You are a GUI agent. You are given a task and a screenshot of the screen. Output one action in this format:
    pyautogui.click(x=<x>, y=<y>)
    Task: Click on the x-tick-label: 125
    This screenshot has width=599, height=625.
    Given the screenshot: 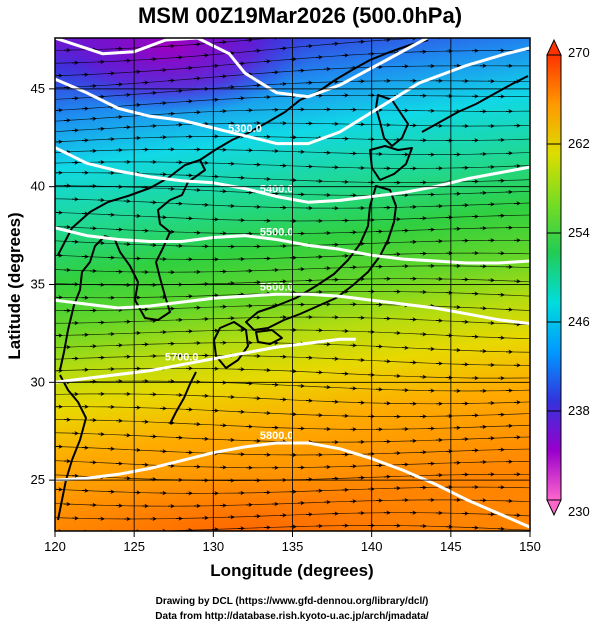 What is the action you would take?
    pyautogui.click(x=134, y=546)
    